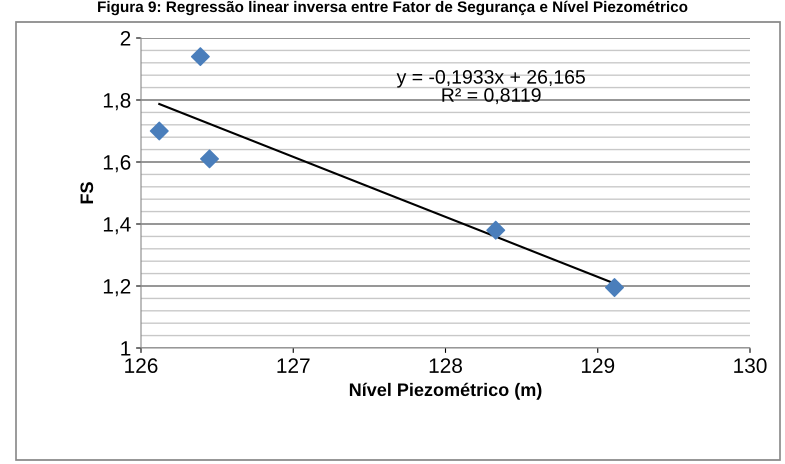  Describe the element at coordinates (125, 348) in the screenshot. I see `y-tick-label: 1` at that location.